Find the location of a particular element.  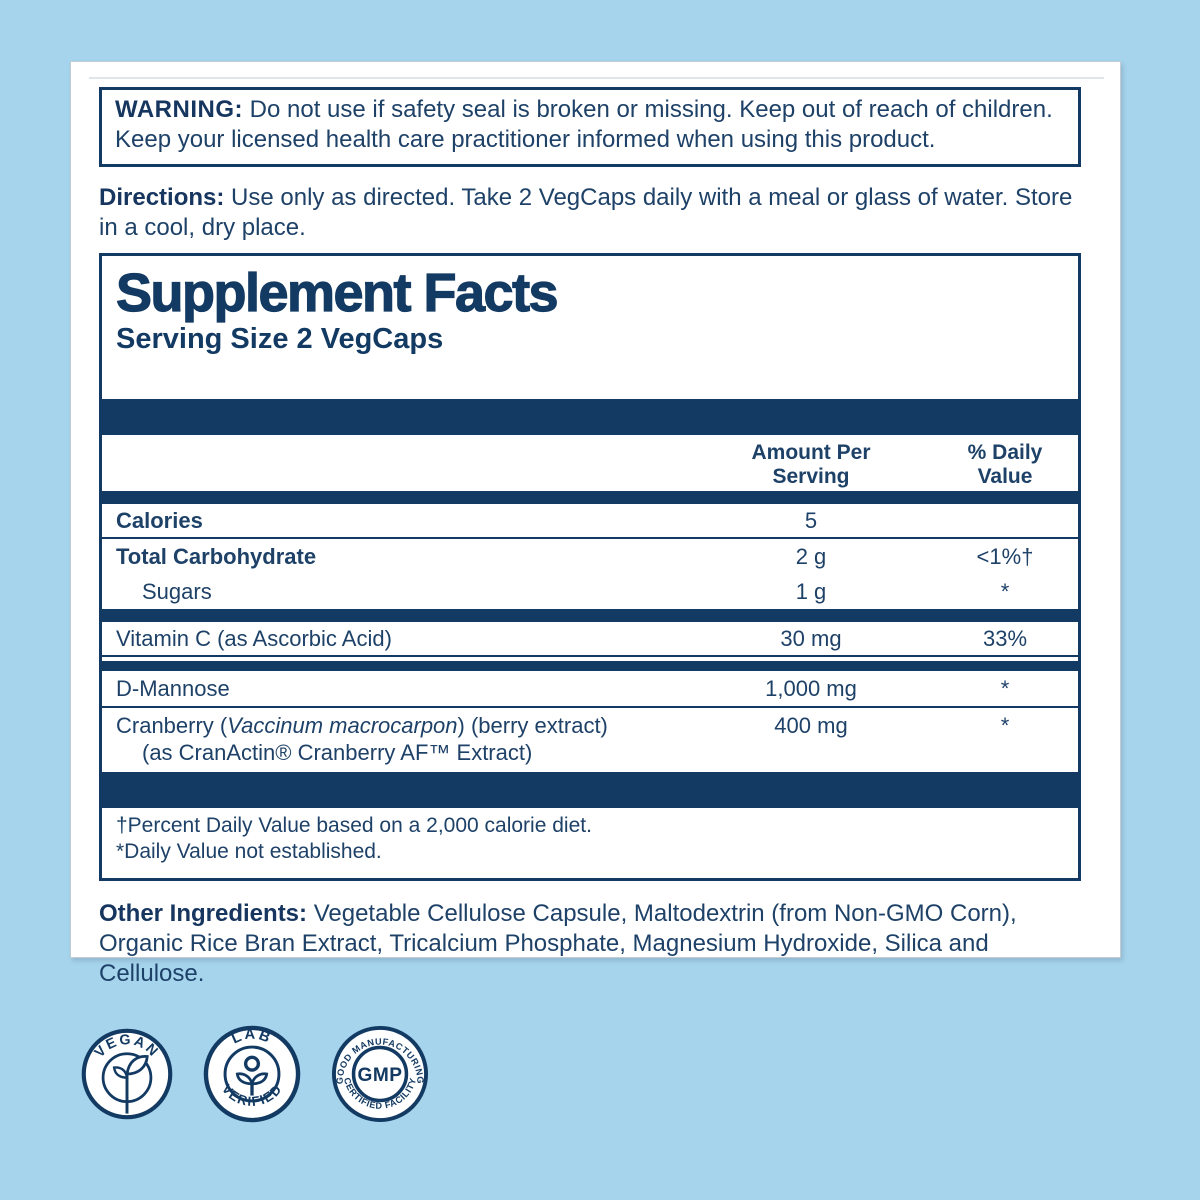

daily-value is located at coordinates (1005, 520).